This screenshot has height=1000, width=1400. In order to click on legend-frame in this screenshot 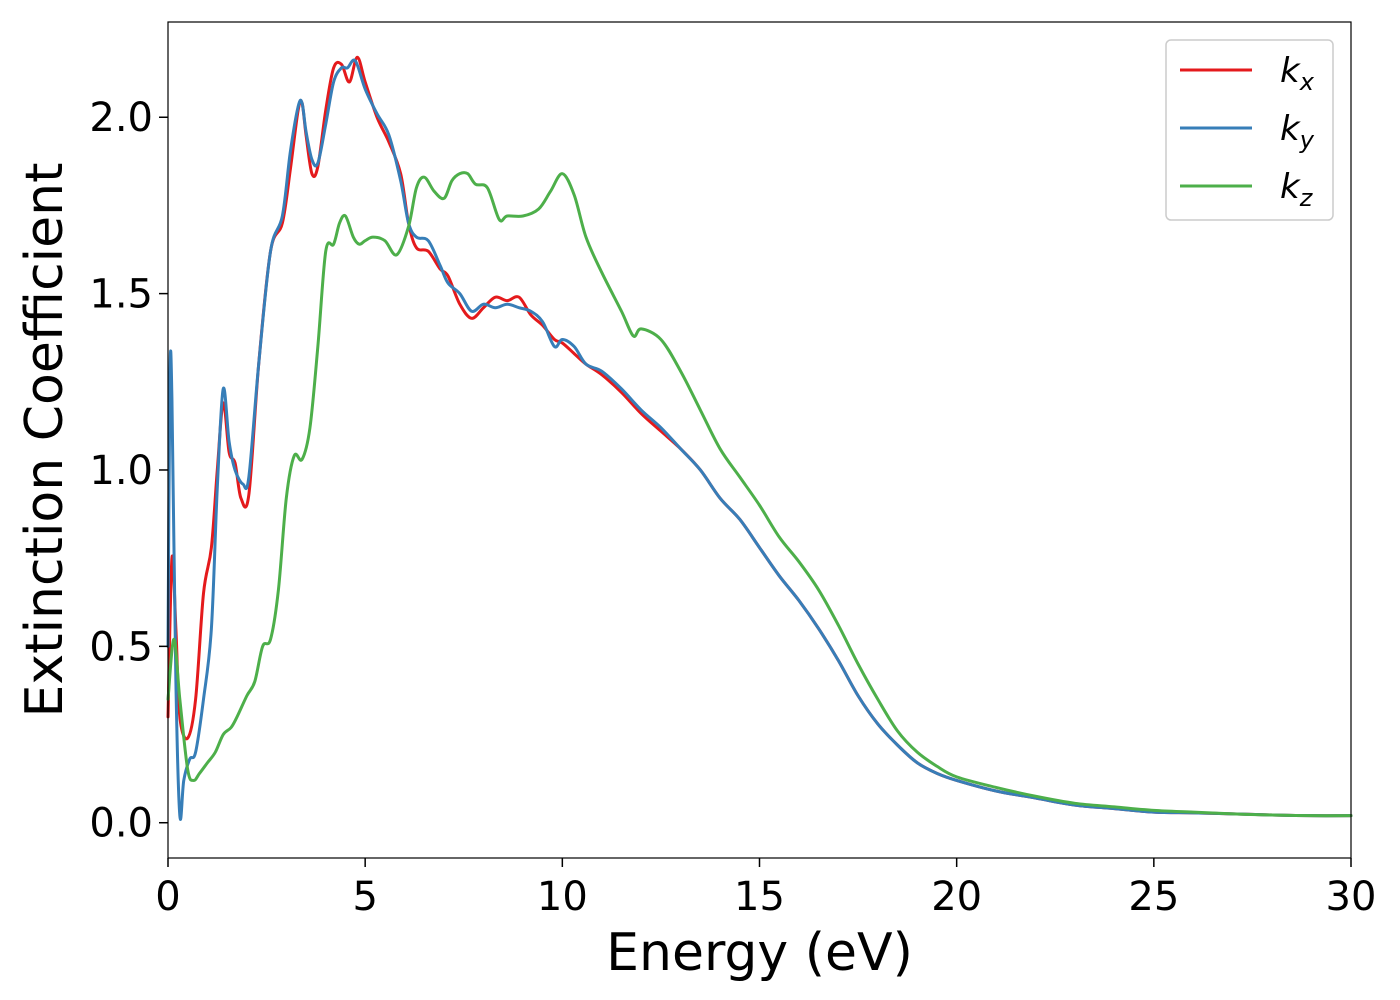, I will do `click(1249, 130)`.